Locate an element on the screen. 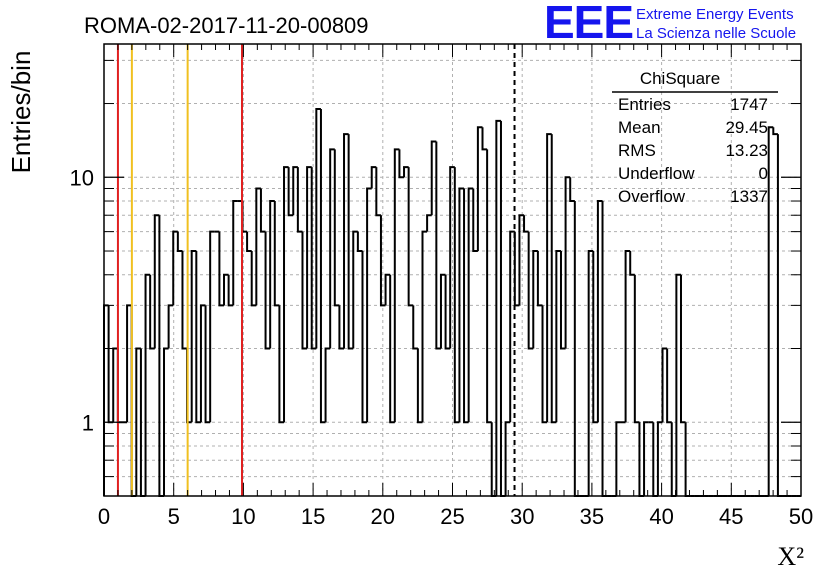 Image resolution: width=836 pixels, height=572 pixels. y-tick-label: 10 is located at coordinates (82, 177).